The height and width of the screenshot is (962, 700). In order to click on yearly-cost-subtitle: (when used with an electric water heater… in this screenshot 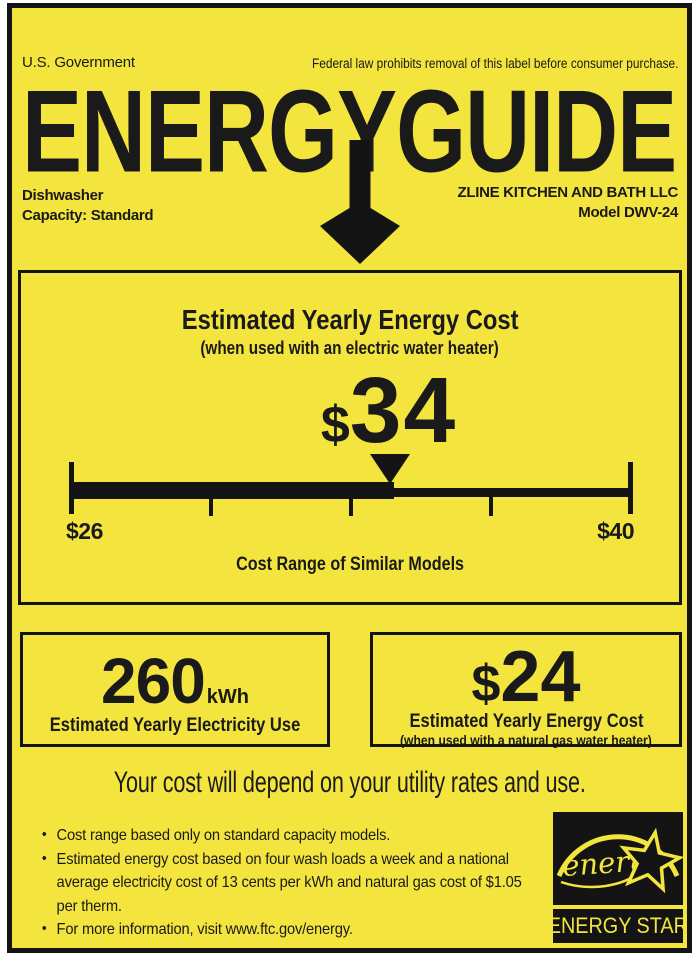, I will do `click(350, 348)`.